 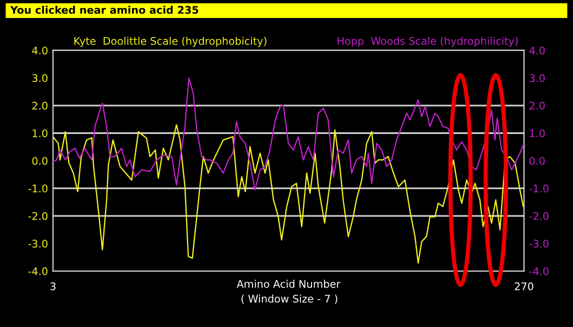 I want to click on chart-title: You clicked near amino acid 235, so click(x=104, y=10).